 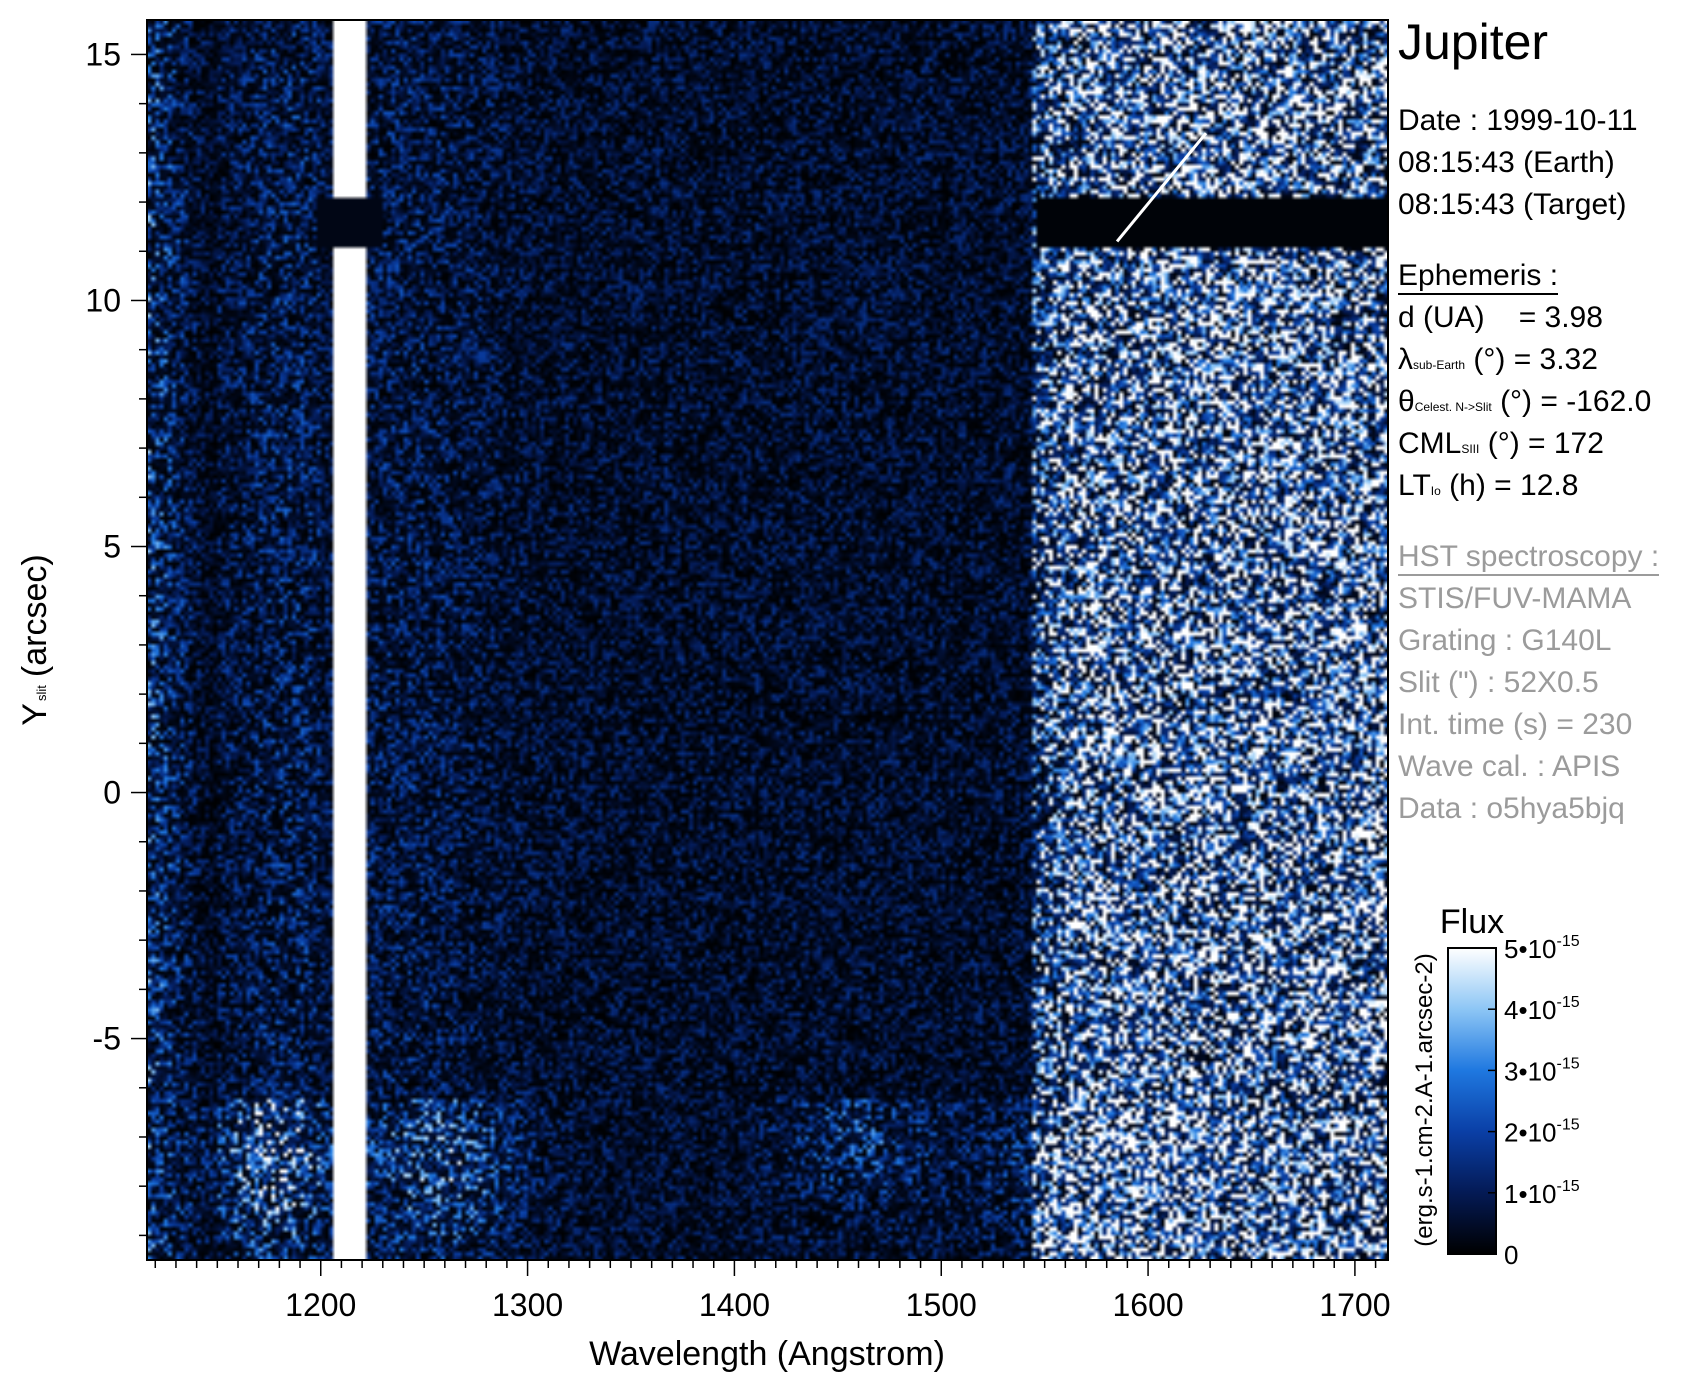 I want to click on date-line: Date : 1999-10-11, so click(x=1518, y=120).